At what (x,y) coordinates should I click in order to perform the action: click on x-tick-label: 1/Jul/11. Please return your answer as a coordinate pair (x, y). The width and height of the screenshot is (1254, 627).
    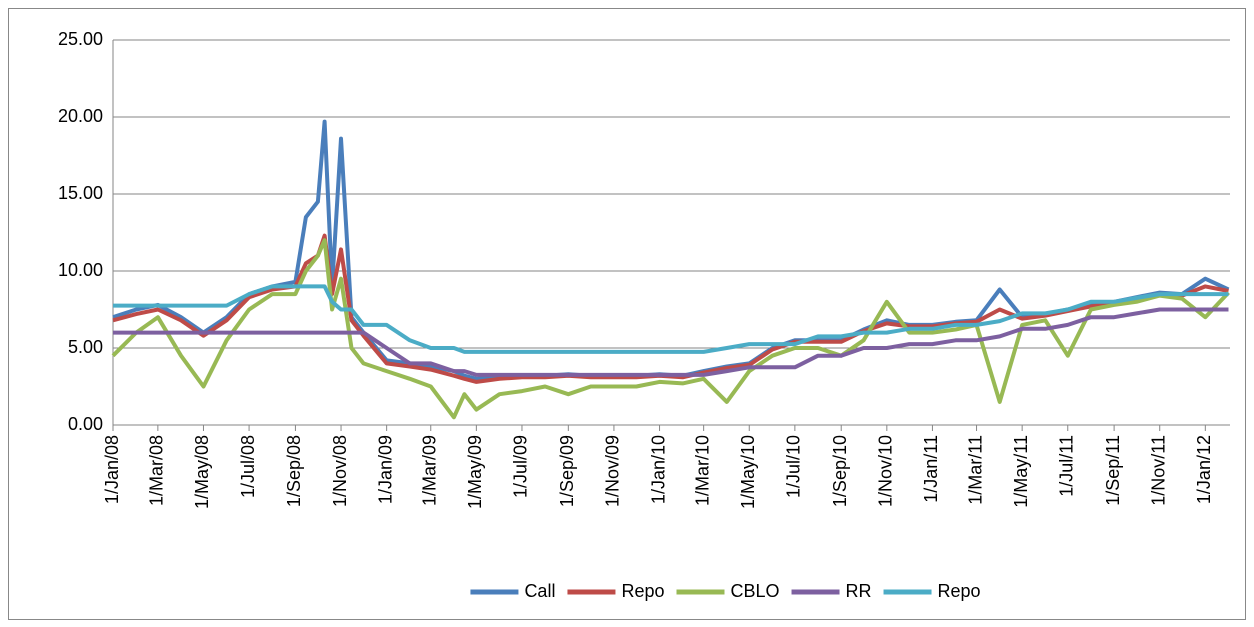
    Looking at the image, I should click on (1067, 466).